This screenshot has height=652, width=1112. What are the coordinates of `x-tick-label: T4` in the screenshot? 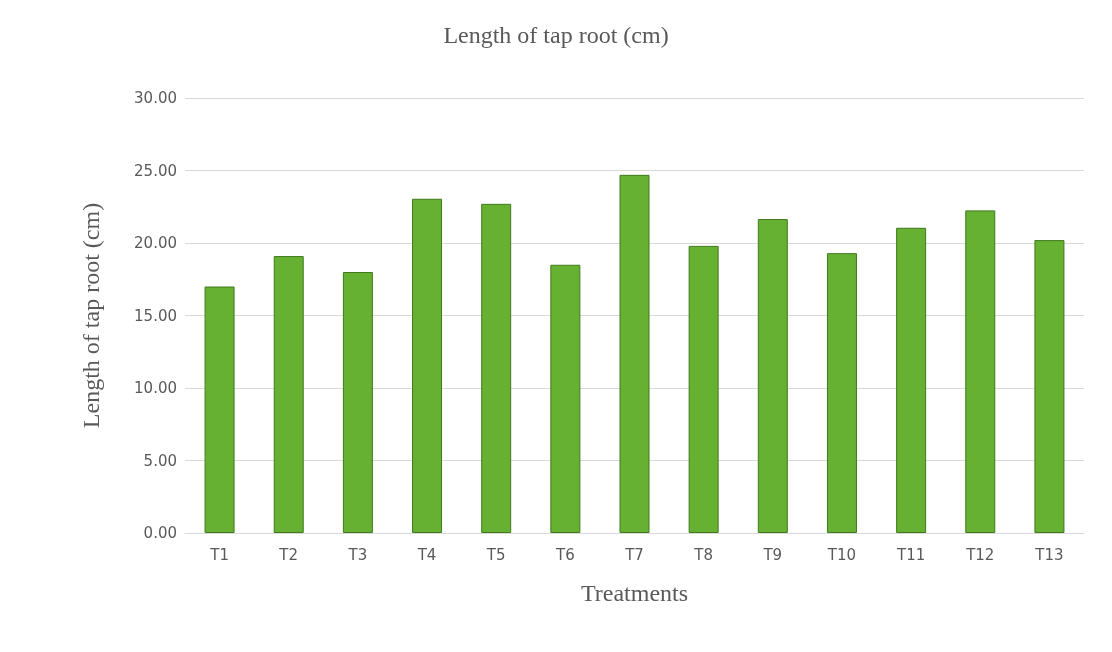 It's located at (426, 554).